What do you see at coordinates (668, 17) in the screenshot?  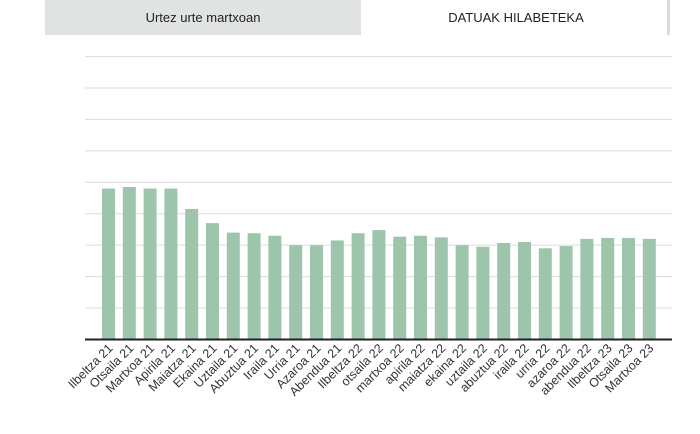 I see `panel-edge` at bounding box center [668, 17].